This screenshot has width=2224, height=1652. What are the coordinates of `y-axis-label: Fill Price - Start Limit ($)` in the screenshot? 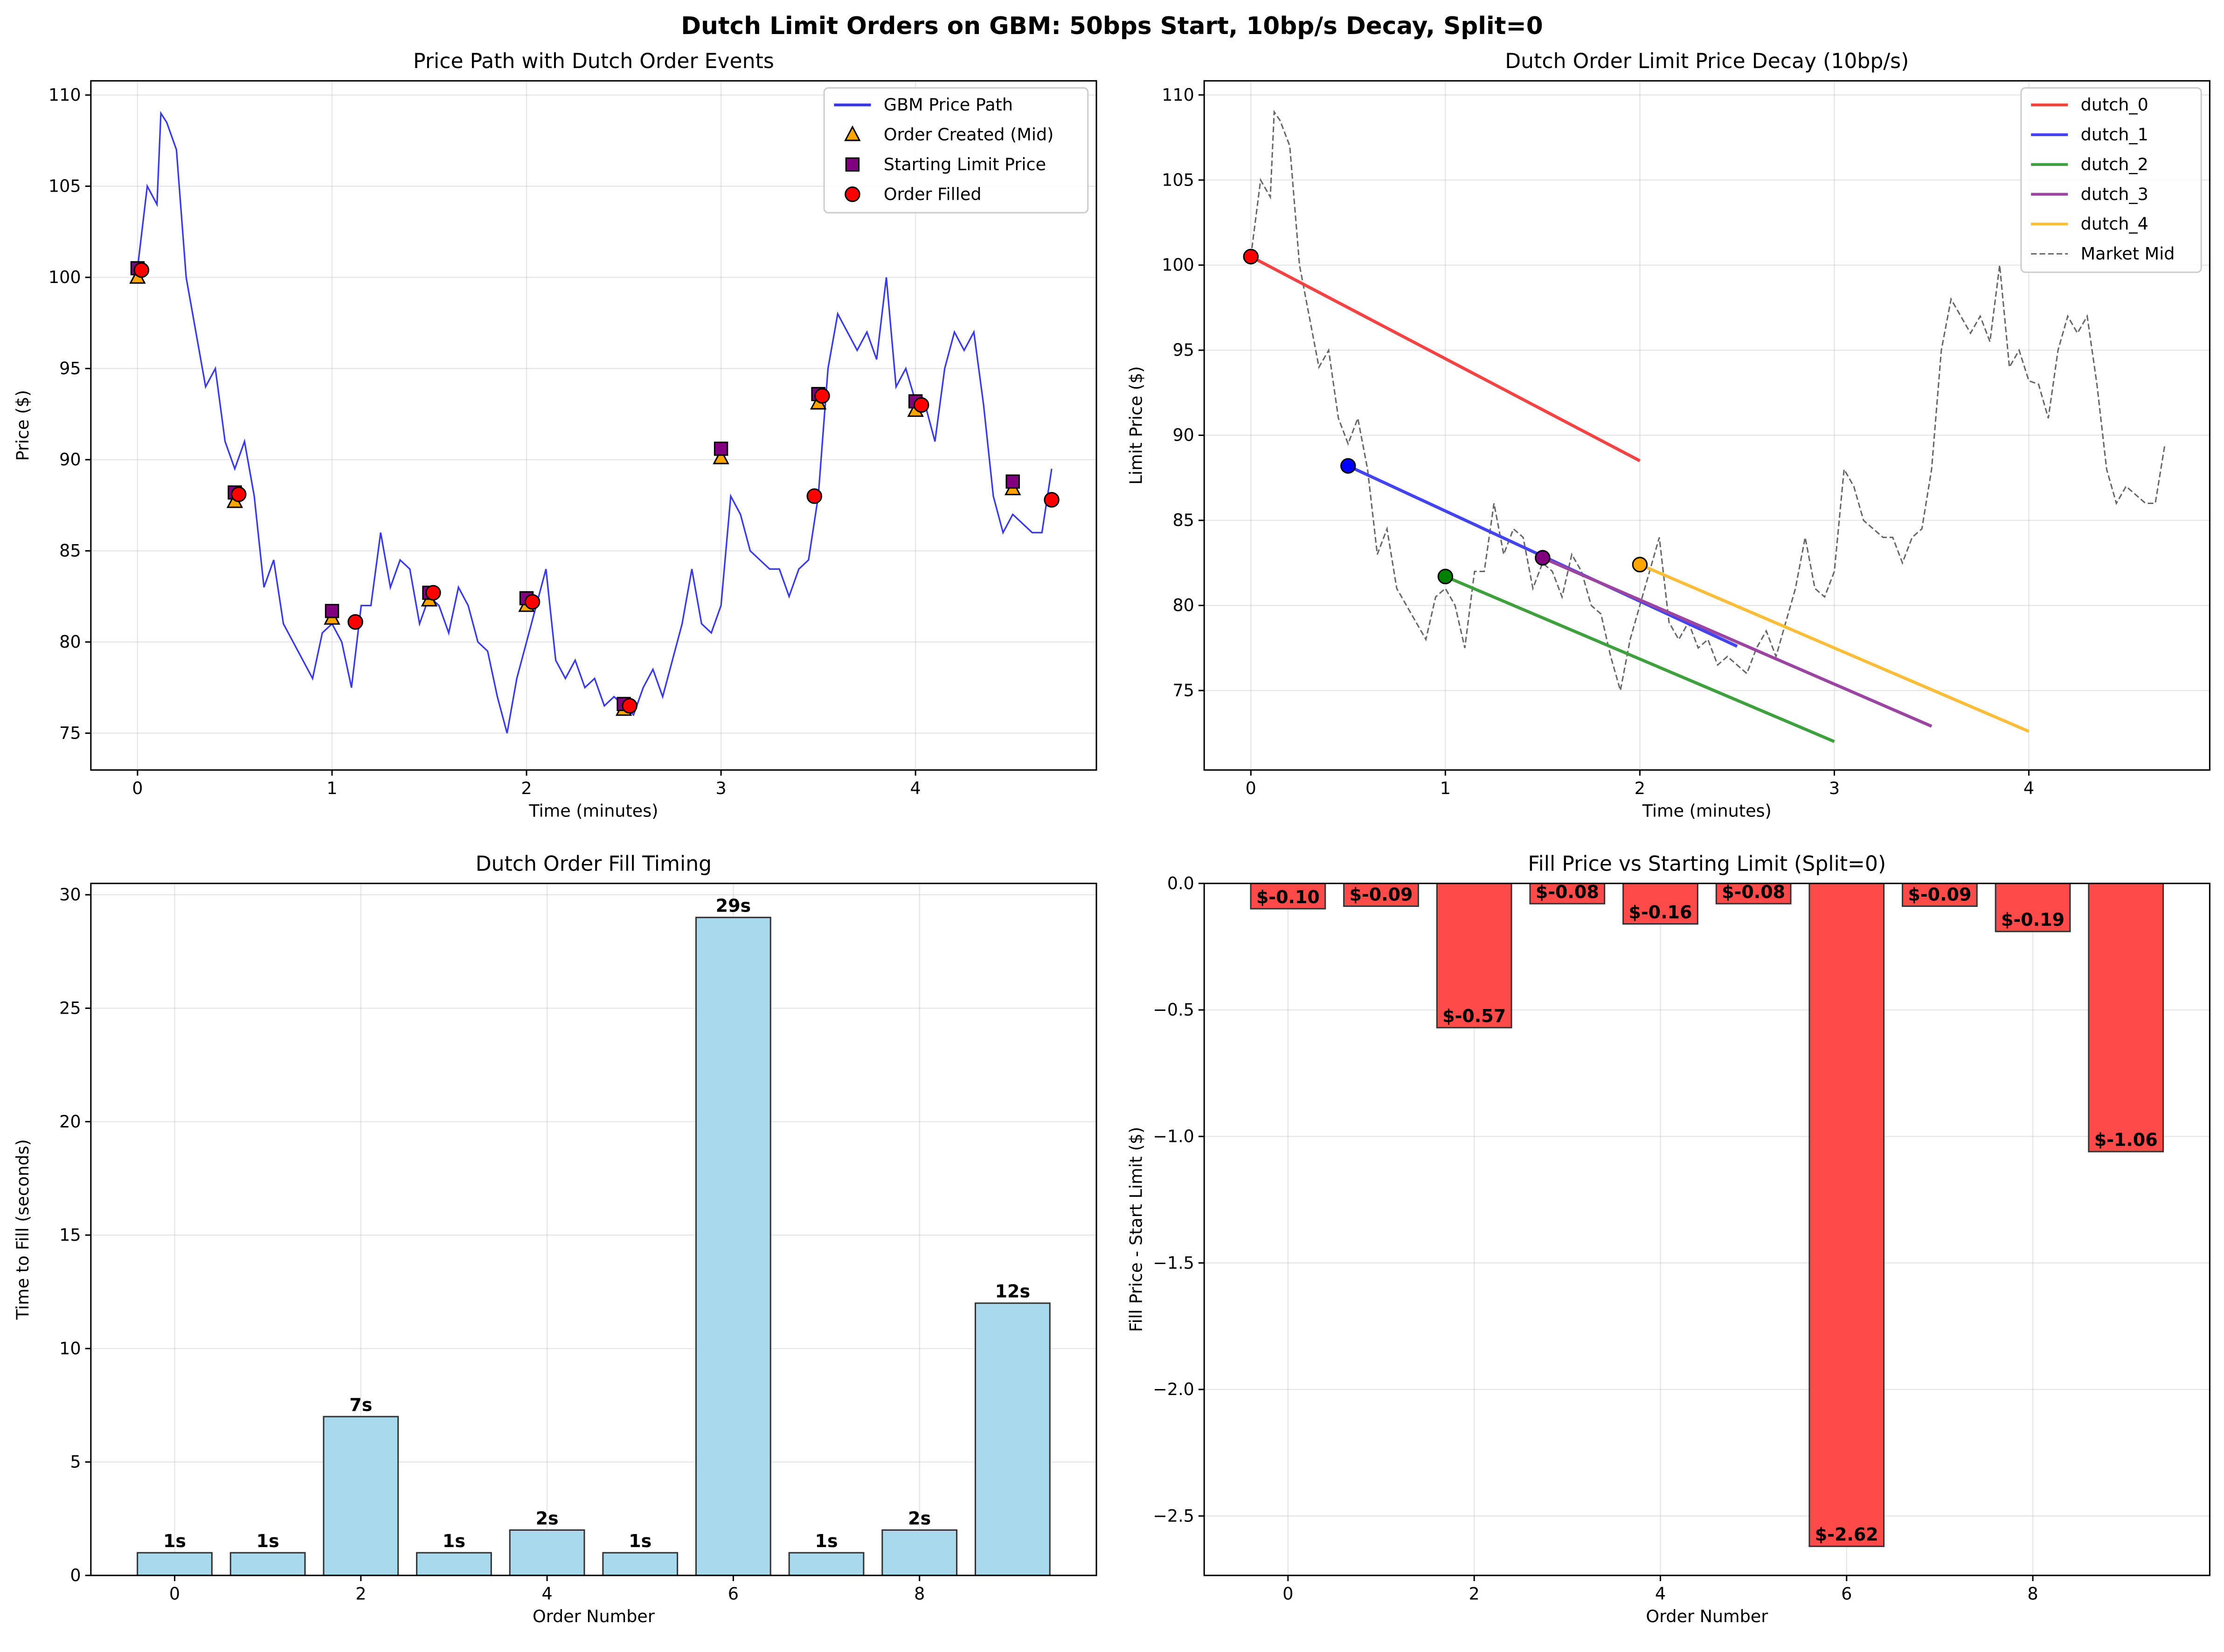 It's located at (1136, 1229).